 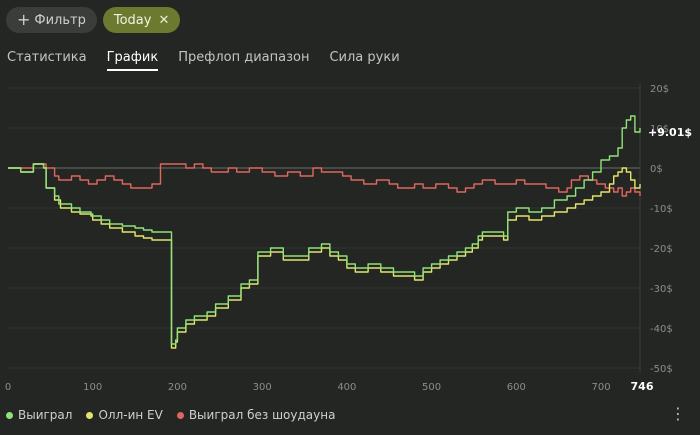 What do you see at coordinates (661, 249) in the screenshot?
I see `y-tick-label: -20$` at bounding box center [661, 249].